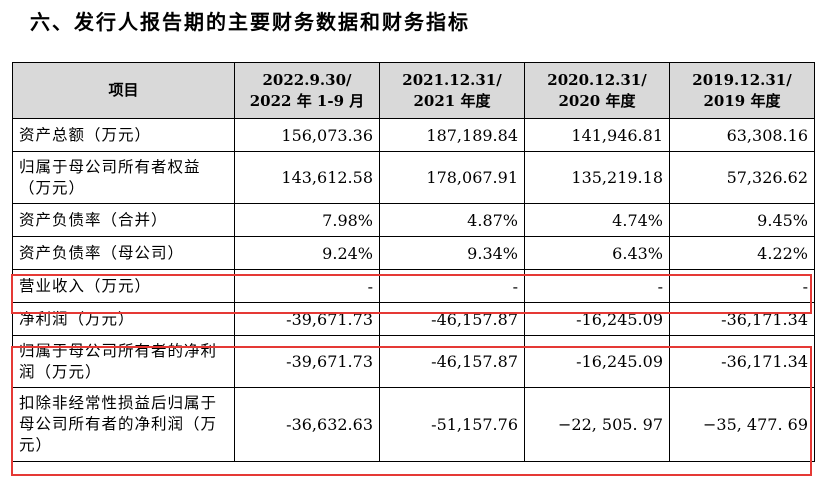 This screenshot has height=478, width=822. I want to click on table-row: 资产负债率（母公司） 9.24% 9.34% 6.43% 4.22%, so click(413, 253).